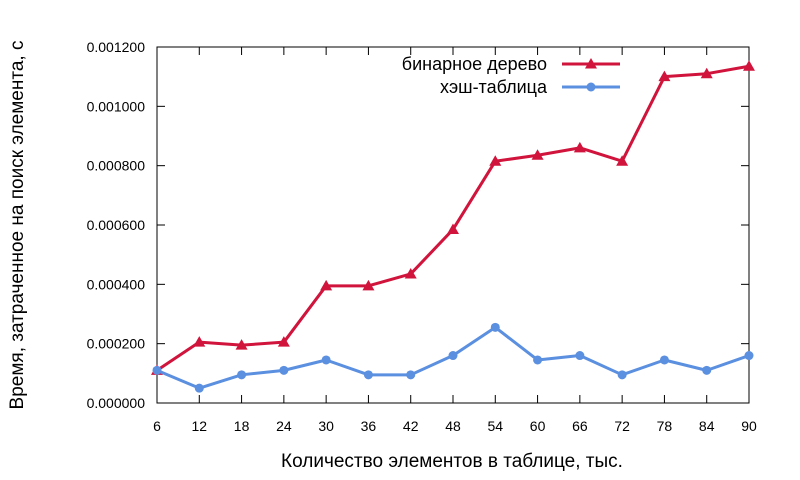  I want to click on x-tick-label: 84, so click(707, 426).